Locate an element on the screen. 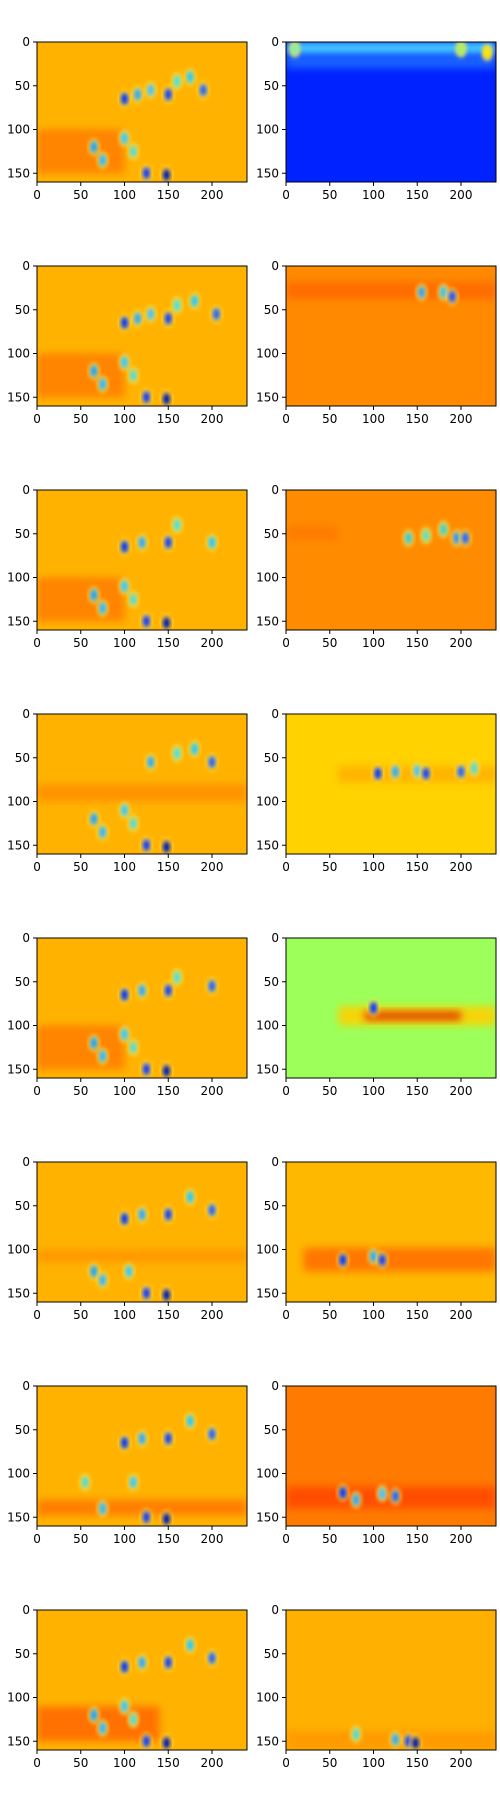 This screenshot has height=1800, width=500. panel-r0-c0: 0 50 100 150 200 0 50 100 150 is located at coordinates (127, 118).